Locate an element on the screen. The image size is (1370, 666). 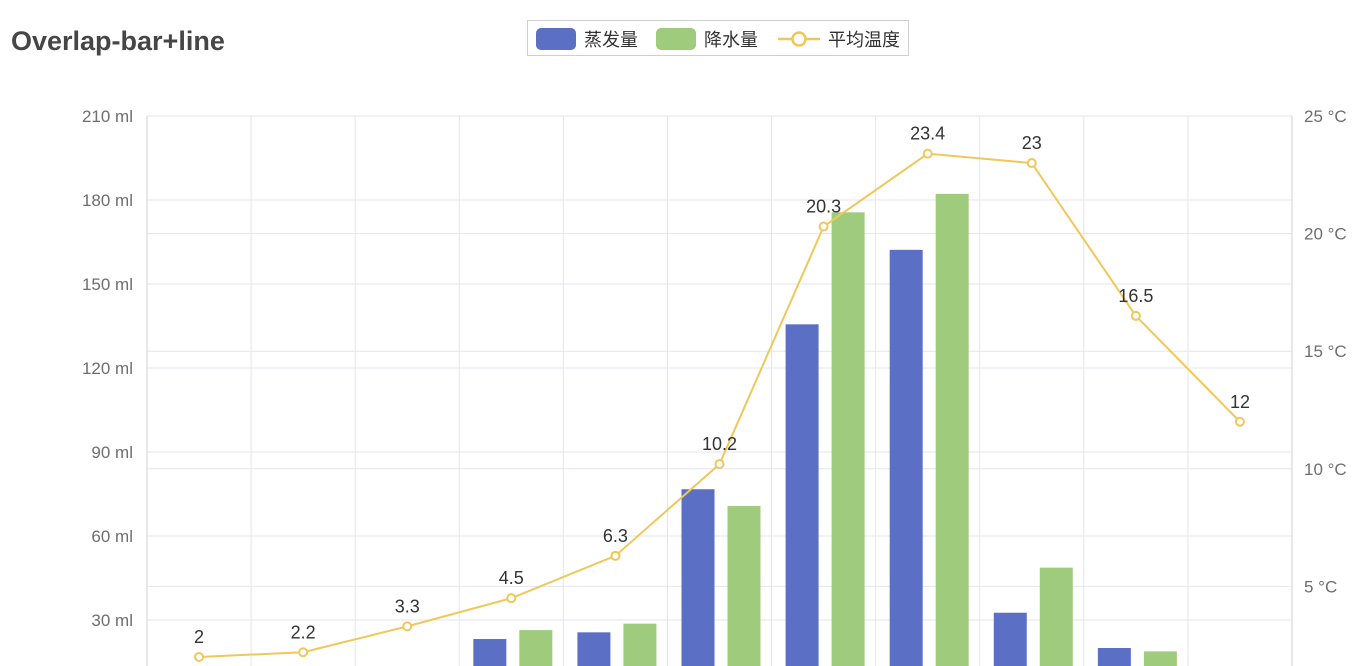
temperature-data-label: 23.4 is located at coordinates (927, 134).